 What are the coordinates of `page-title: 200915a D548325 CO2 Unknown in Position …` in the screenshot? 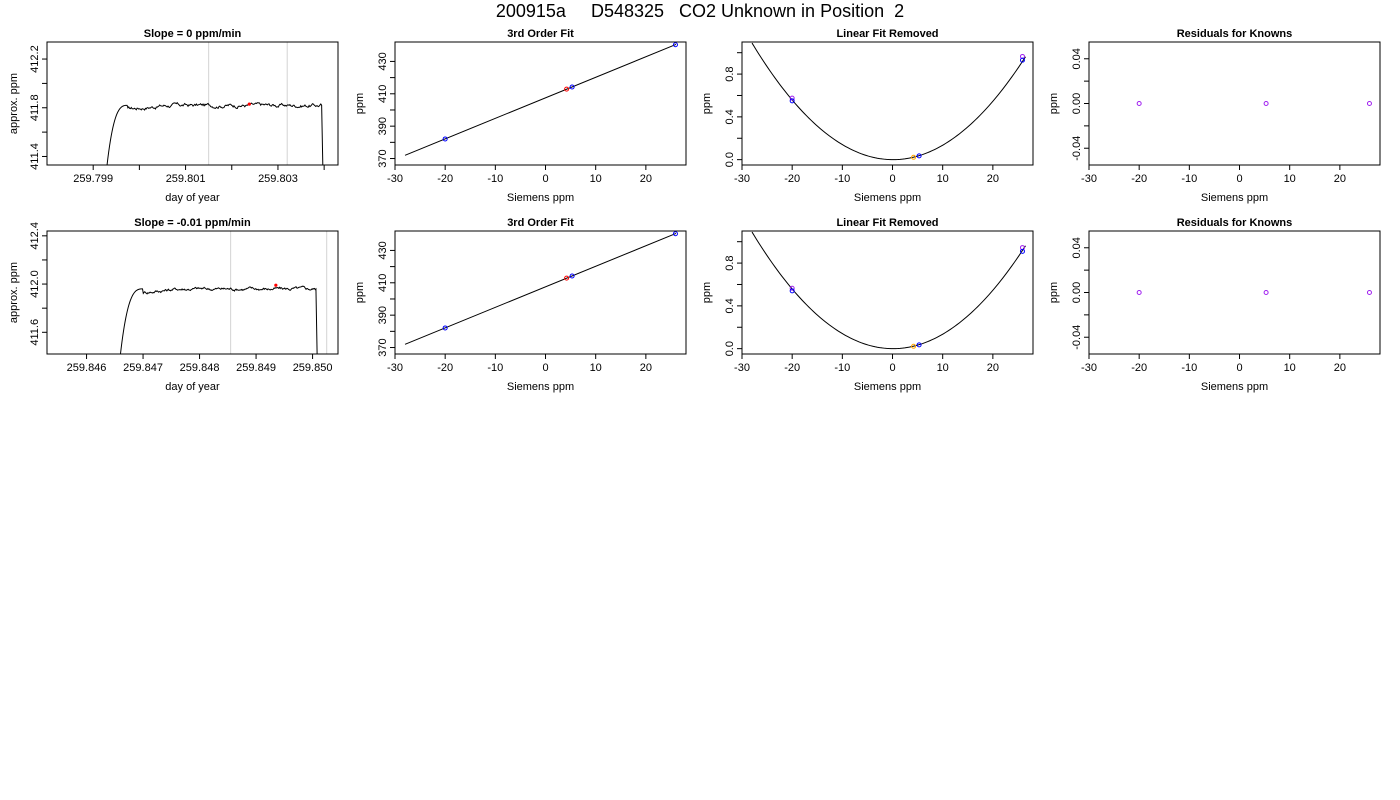 It's located at (700, 11).